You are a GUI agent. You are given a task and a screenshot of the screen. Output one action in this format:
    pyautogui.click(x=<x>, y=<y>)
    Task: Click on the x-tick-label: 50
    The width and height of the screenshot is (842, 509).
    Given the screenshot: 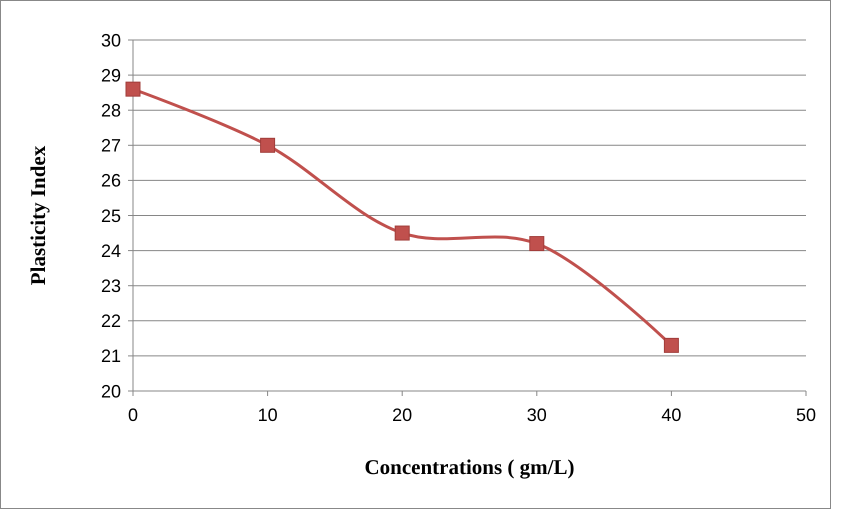 What is the action you would take?
    pyautogui.click(x=806, y=415)
    